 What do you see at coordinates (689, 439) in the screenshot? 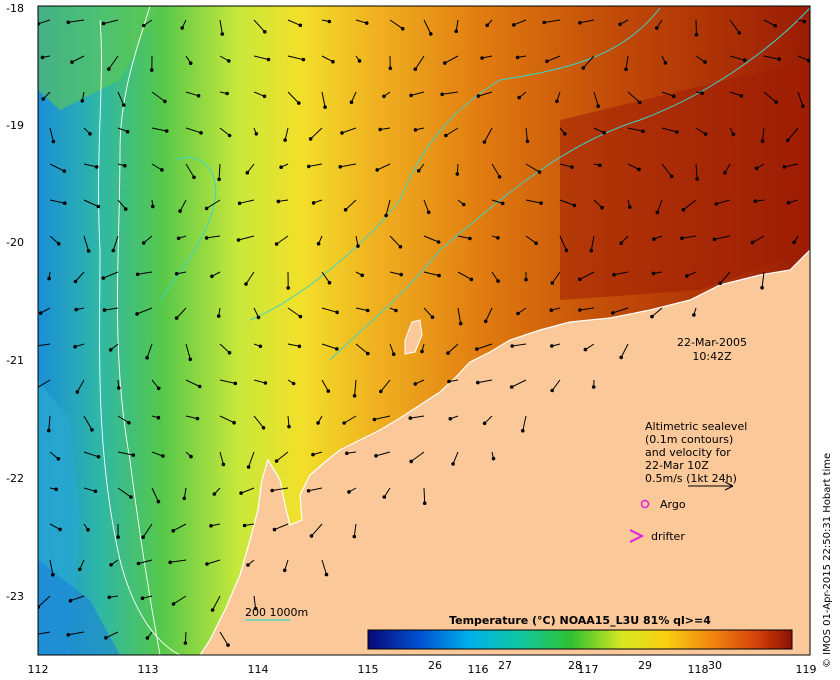
I see `legend-line: (0.1m contours)` at bounding box center [689, 439].